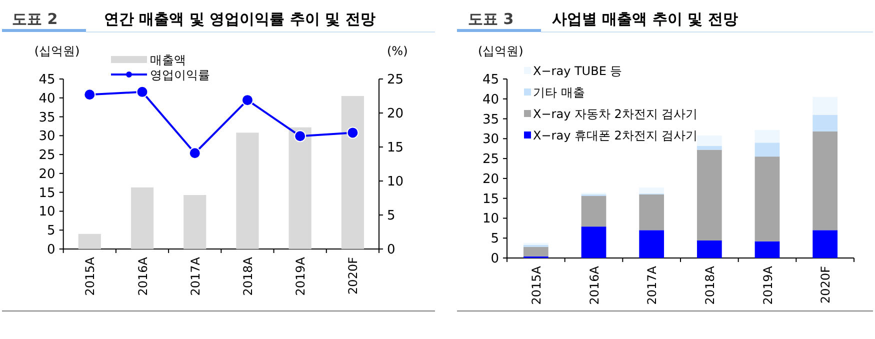 The width and height of the screenshot is (875, 339). Describe the element at coordinates (577, 71) in the screenshot. I see `legend-label: X−ray TUBE 등` at that location.